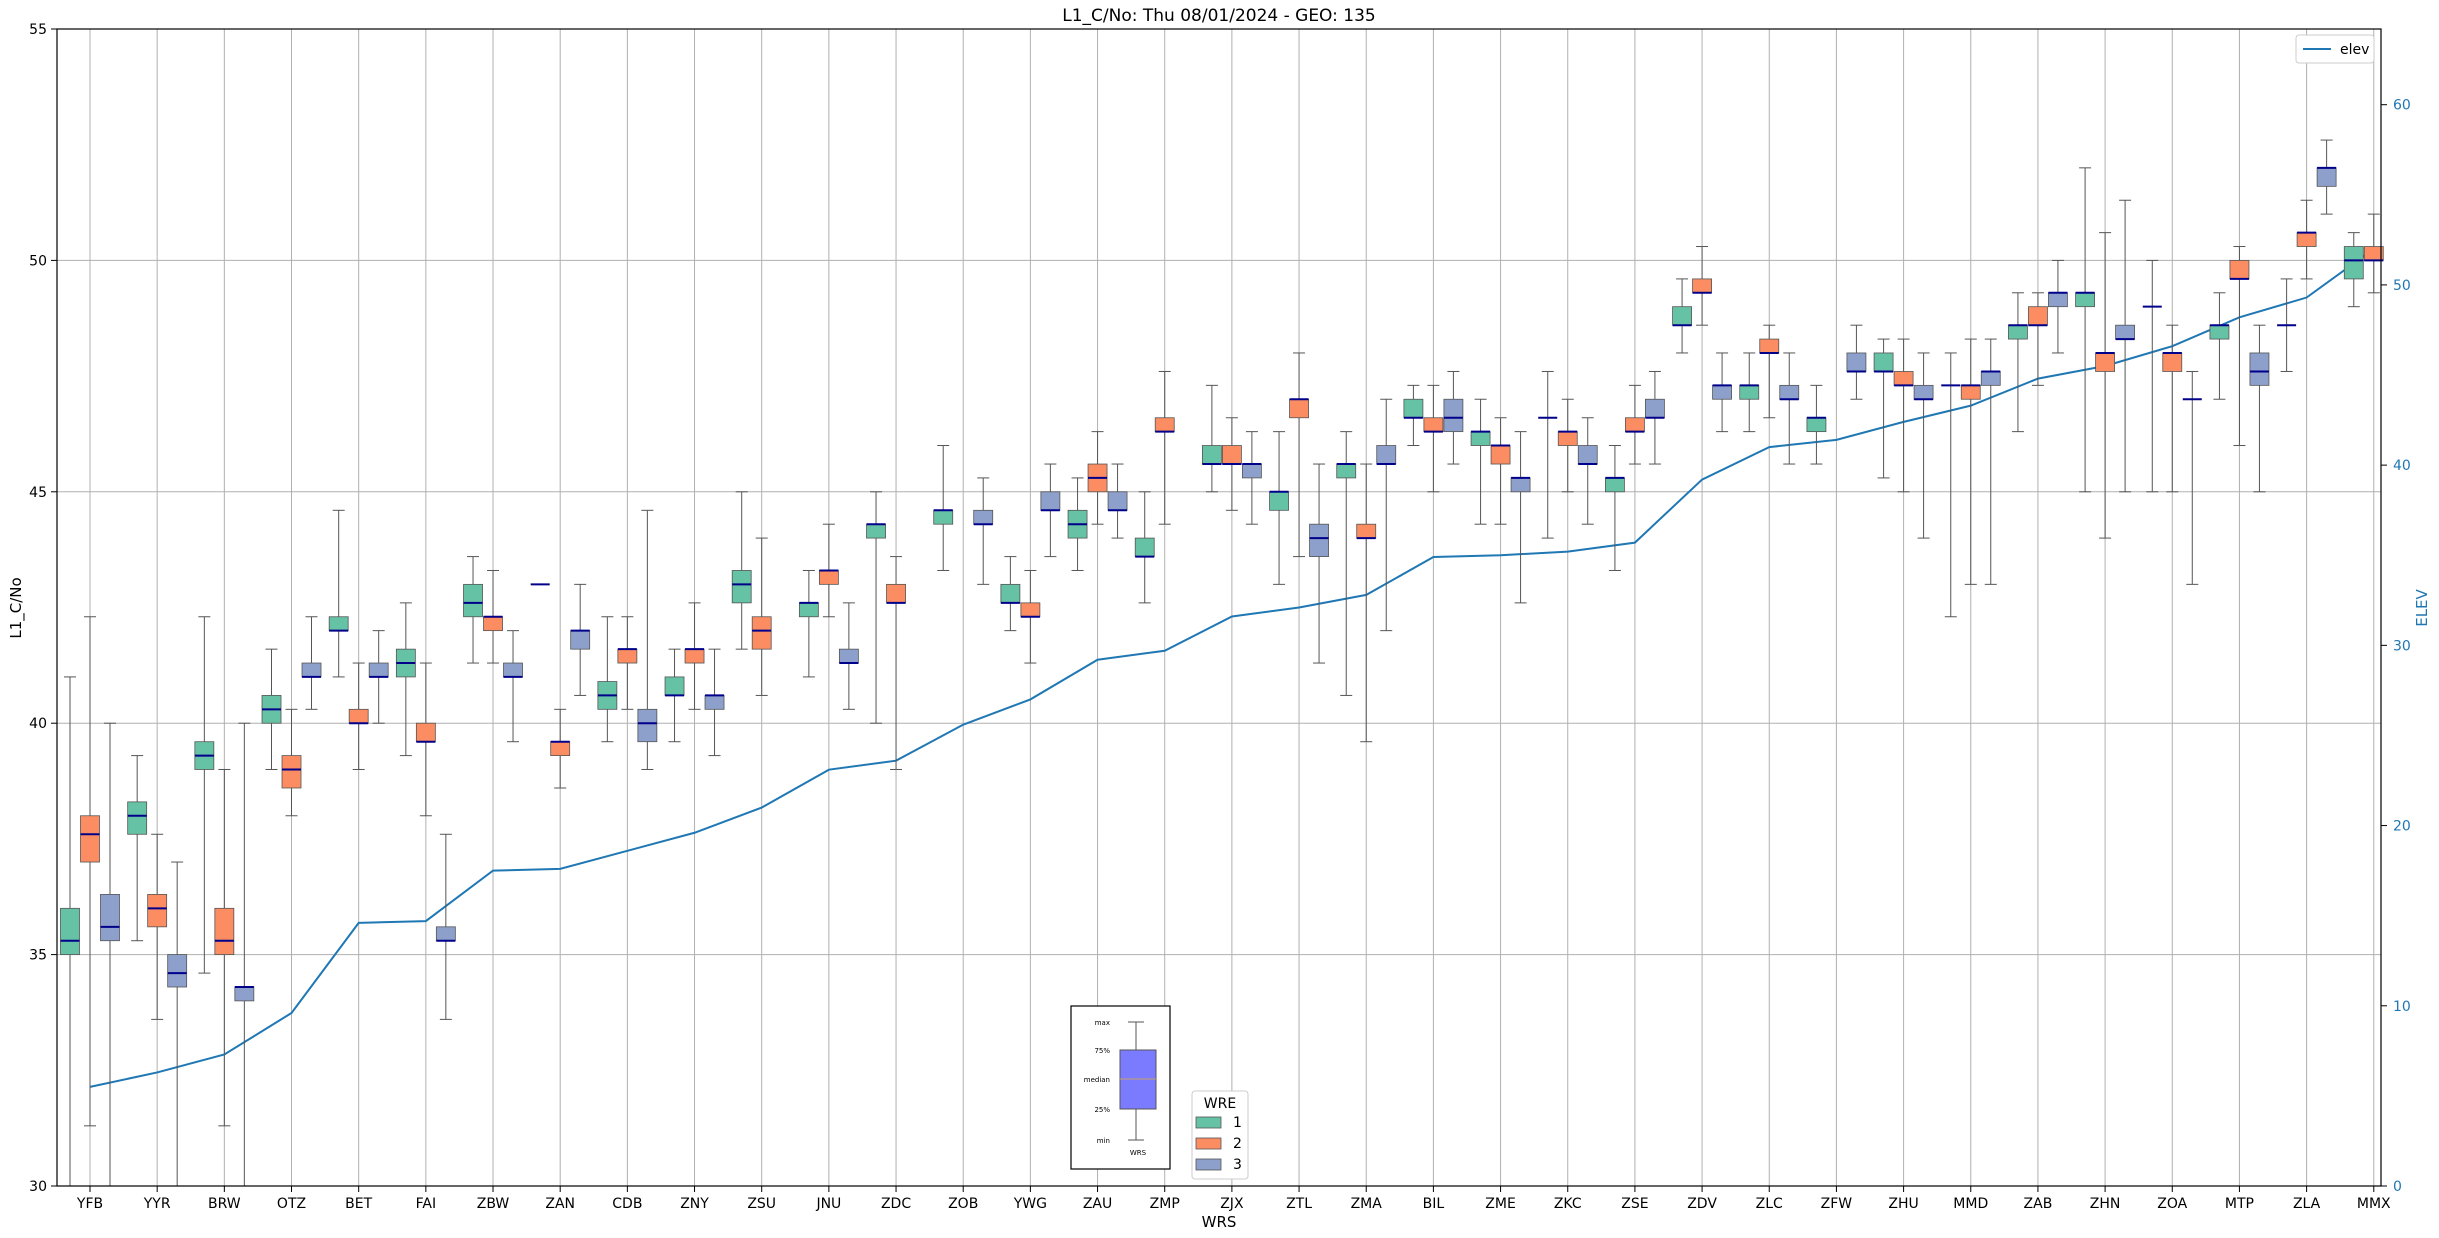 The width and height of the screenshot is (2439, 1238). What do you see at coordinates (1500, 1204) in the screenshot?
I see `x-tick-label: ZME` at bounding box center [1500, 1204].